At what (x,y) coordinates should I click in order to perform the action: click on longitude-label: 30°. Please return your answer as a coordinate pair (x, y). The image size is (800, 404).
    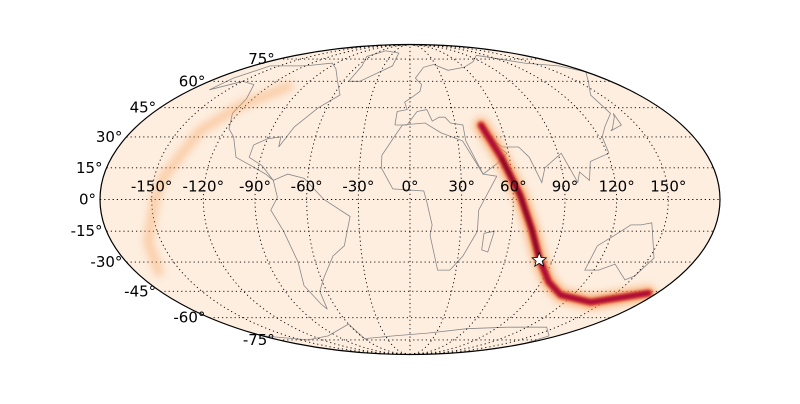
    Looking at the image, I should click on (461, 187).